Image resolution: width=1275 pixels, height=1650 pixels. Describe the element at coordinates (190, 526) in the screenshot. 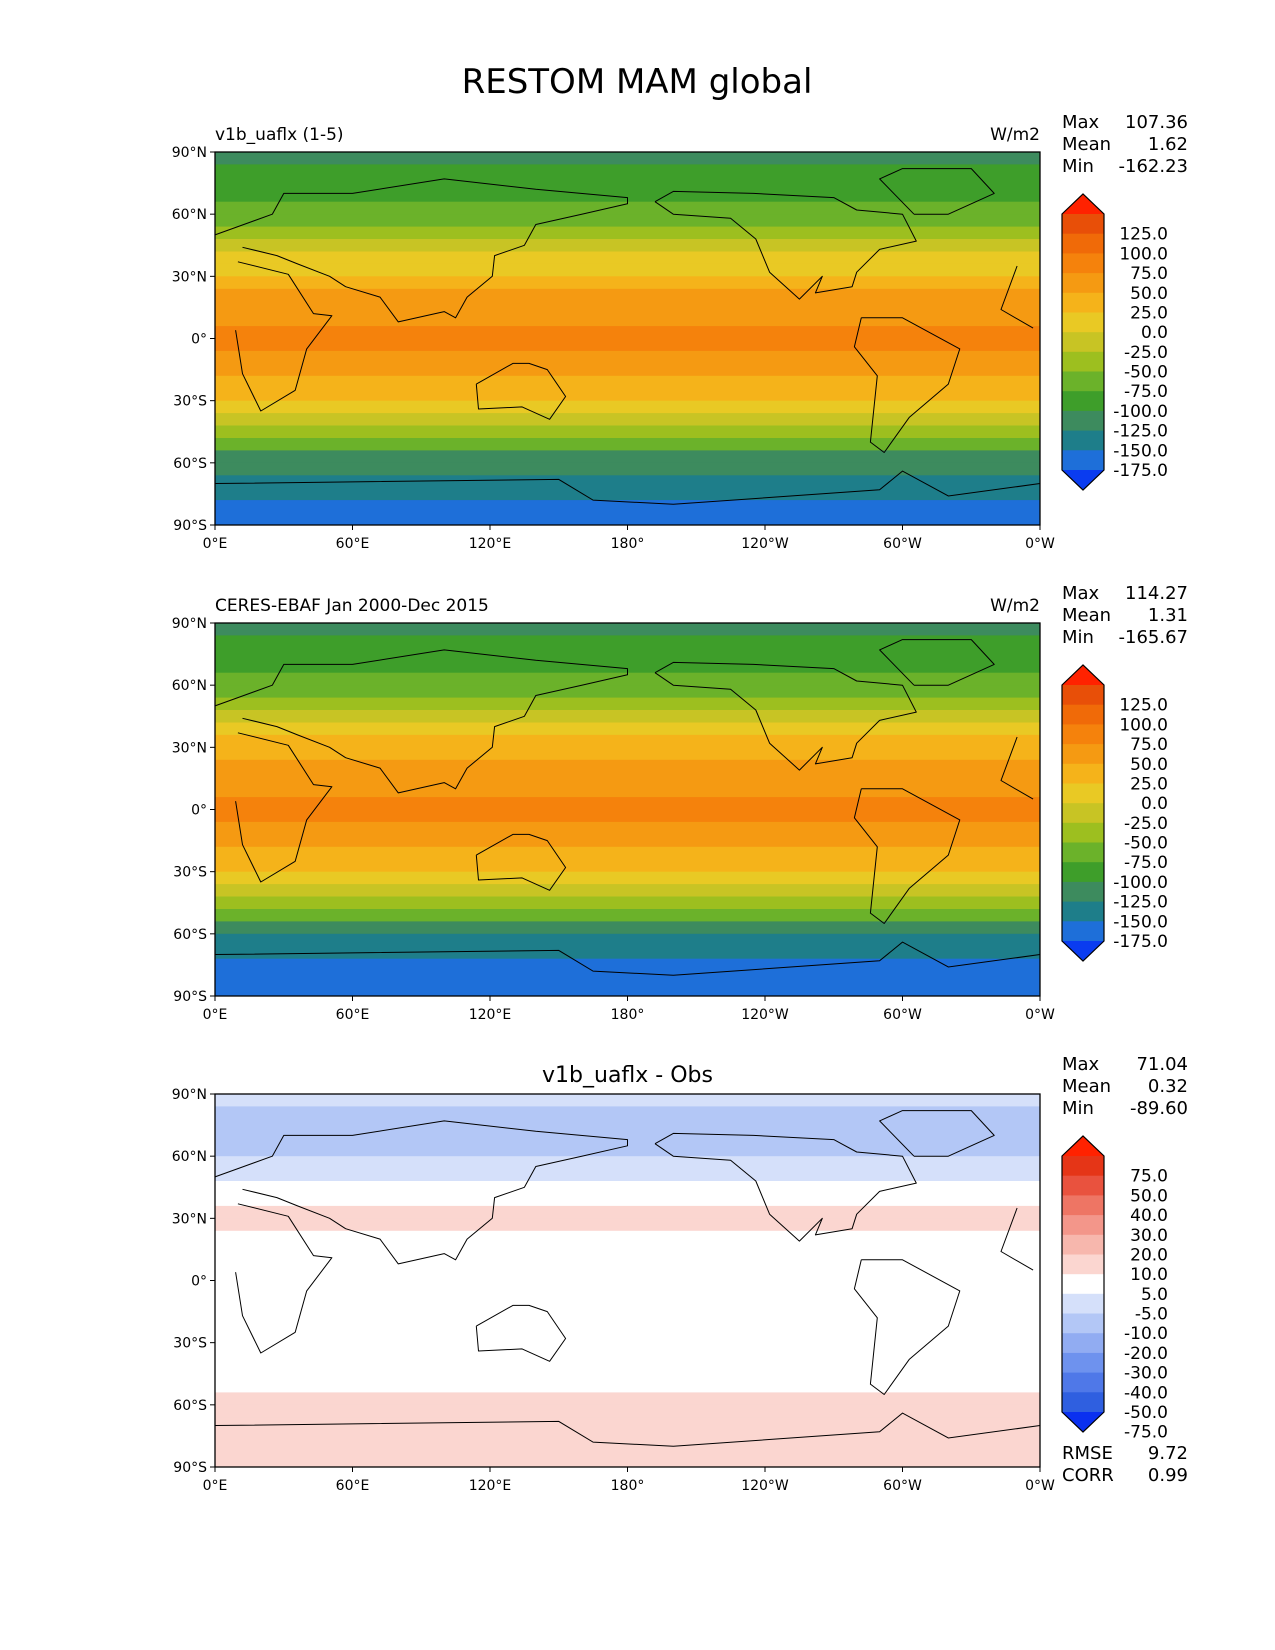

I see `y-tick-label: 90°S` at that location.